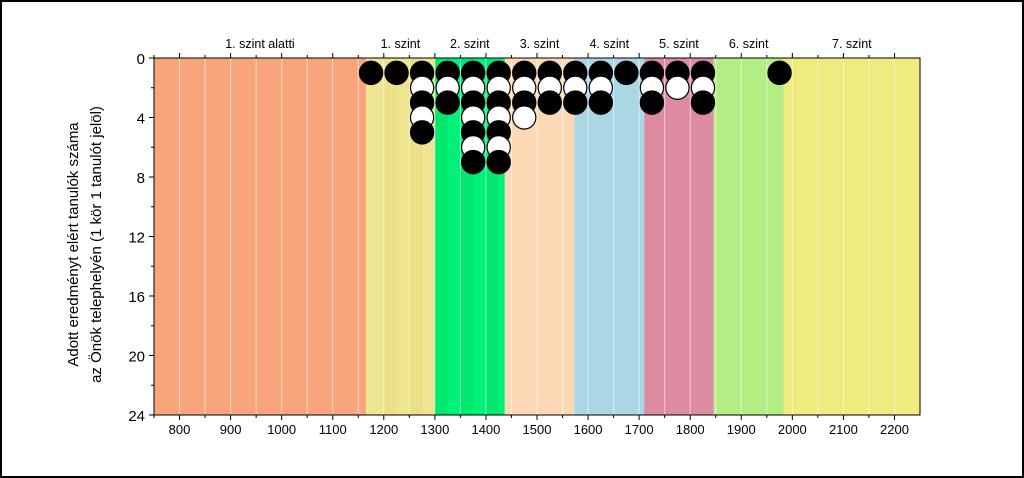 The height and width of the screenshot is (478, 1024). I want to click on y-tick-label: 12, so click(136, 238).